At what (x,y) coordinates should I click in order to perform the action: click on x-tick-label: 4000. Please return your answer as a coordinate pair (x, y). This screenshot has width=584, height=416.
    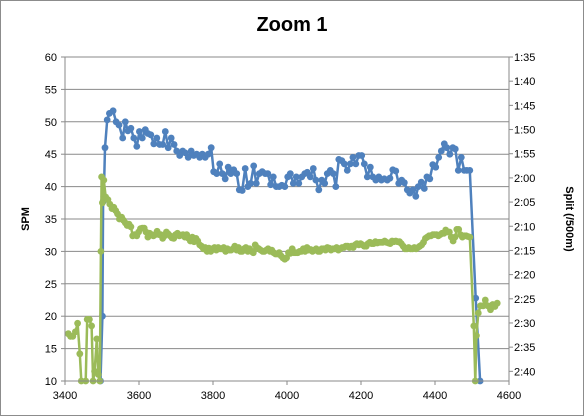
    Looking at the image, I should click on (287, 396).